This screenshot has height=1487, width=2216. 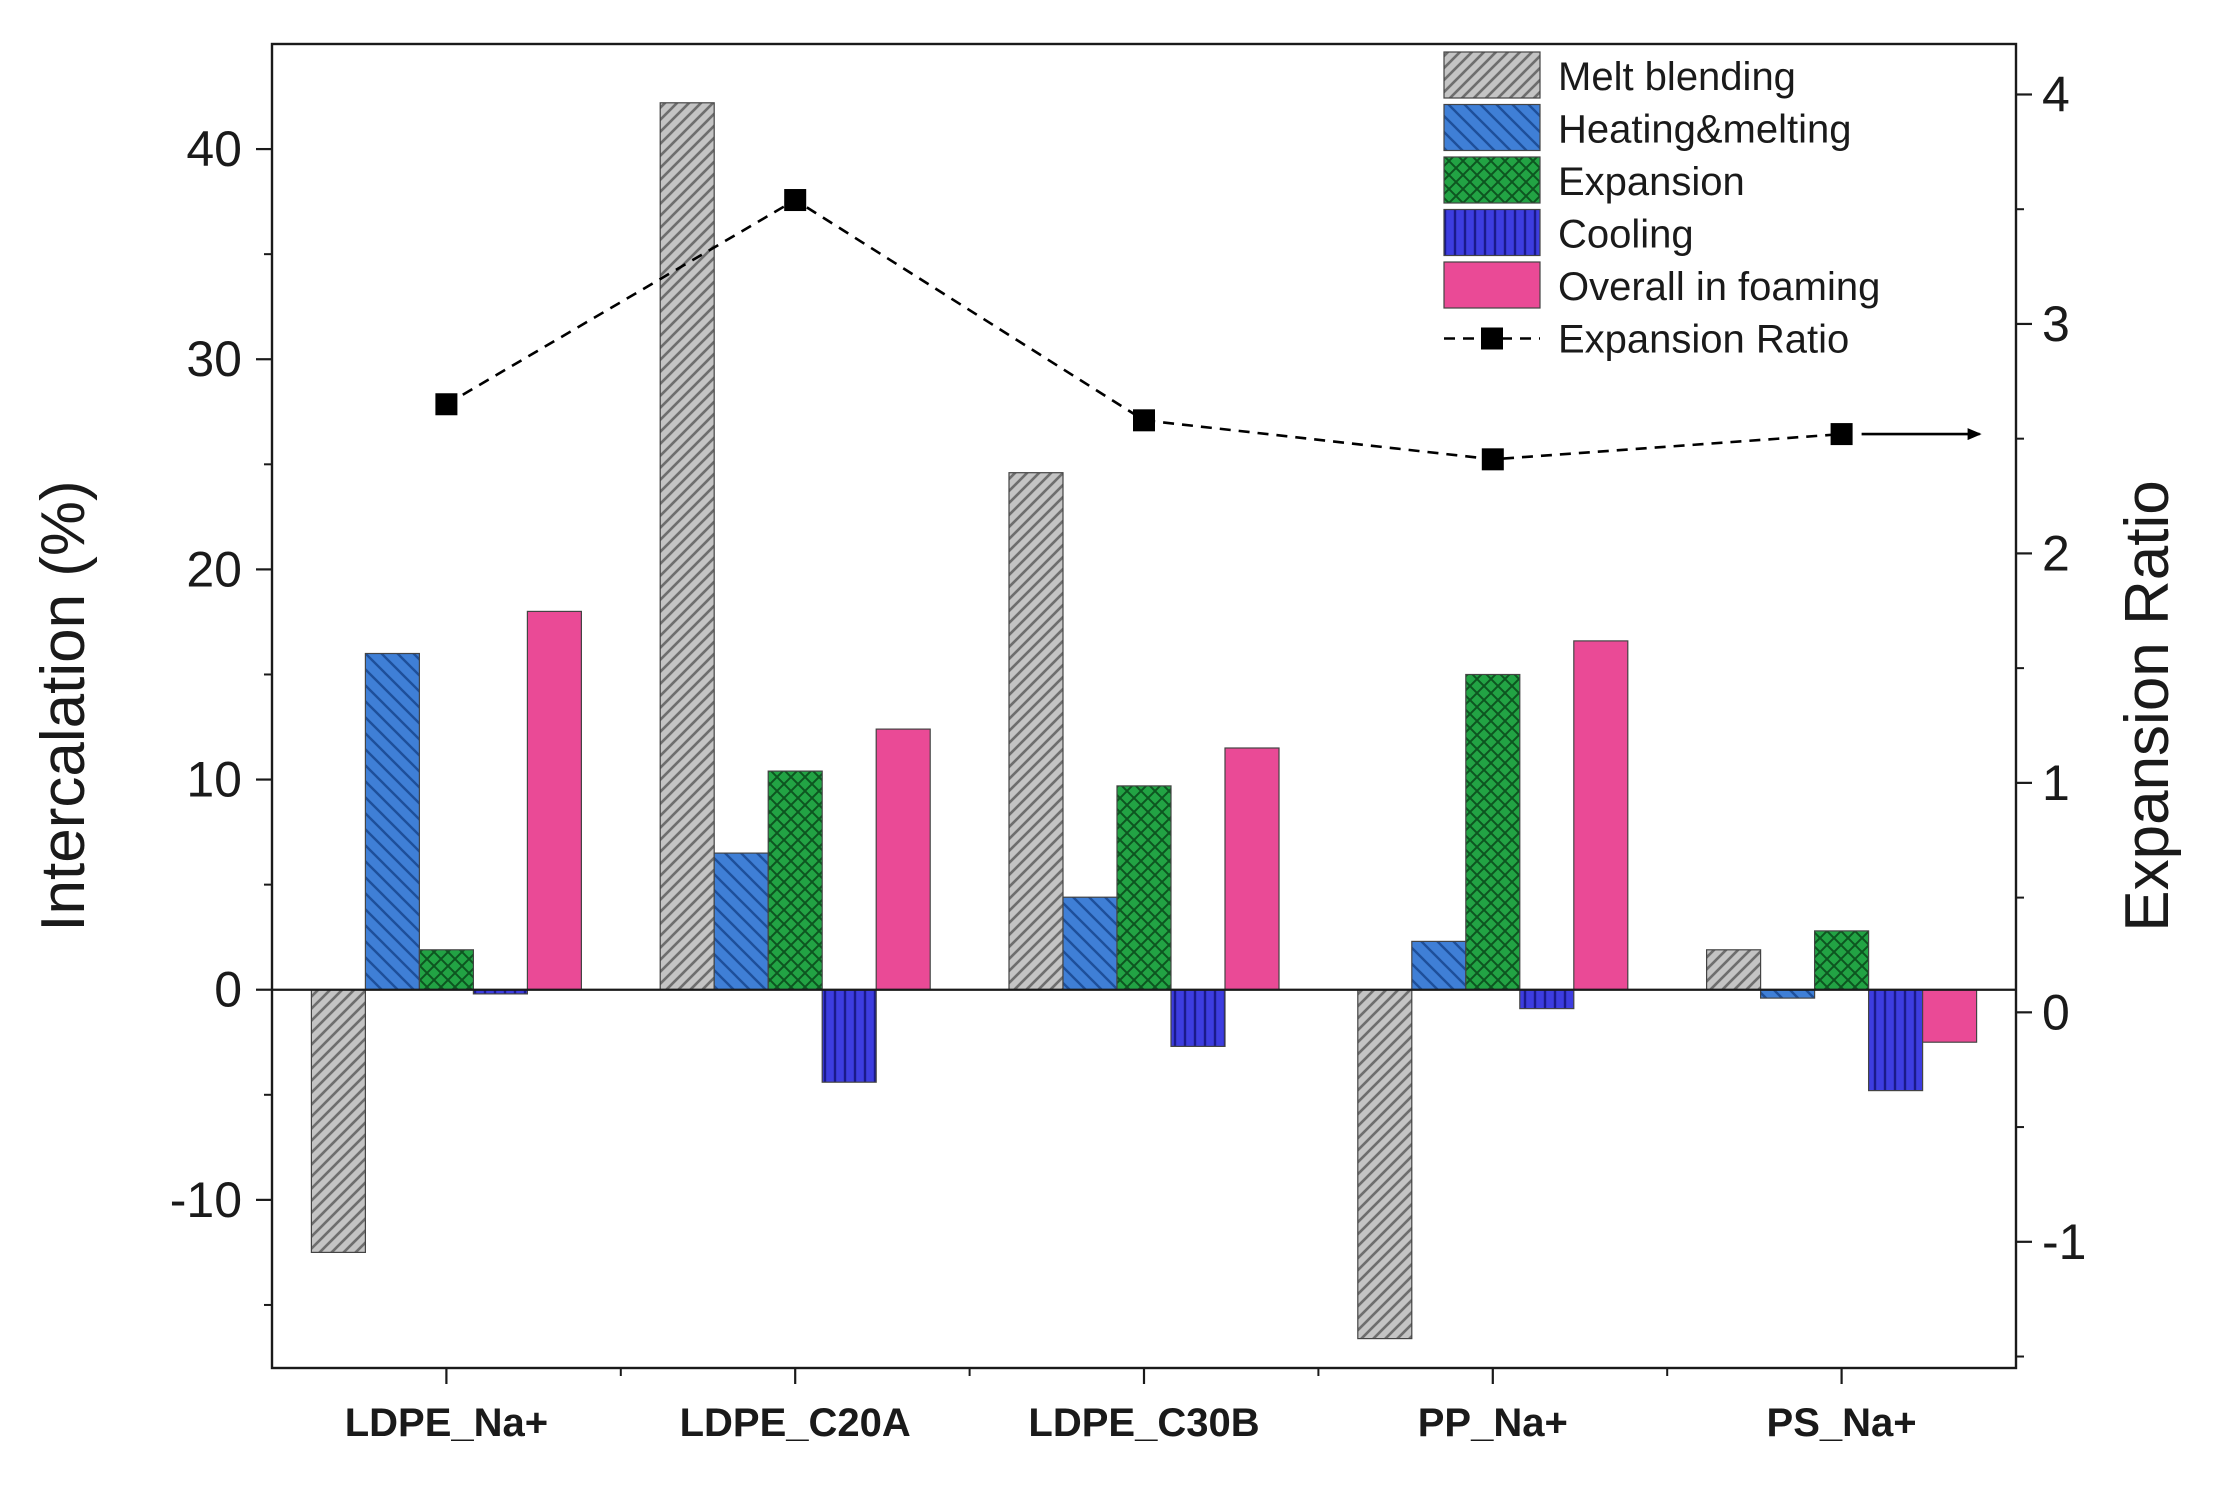 What do you see at coordinates (1492, 180) in the screenshot?
I see `legend-swatch-expansion` at bounding box center [1492, 180].